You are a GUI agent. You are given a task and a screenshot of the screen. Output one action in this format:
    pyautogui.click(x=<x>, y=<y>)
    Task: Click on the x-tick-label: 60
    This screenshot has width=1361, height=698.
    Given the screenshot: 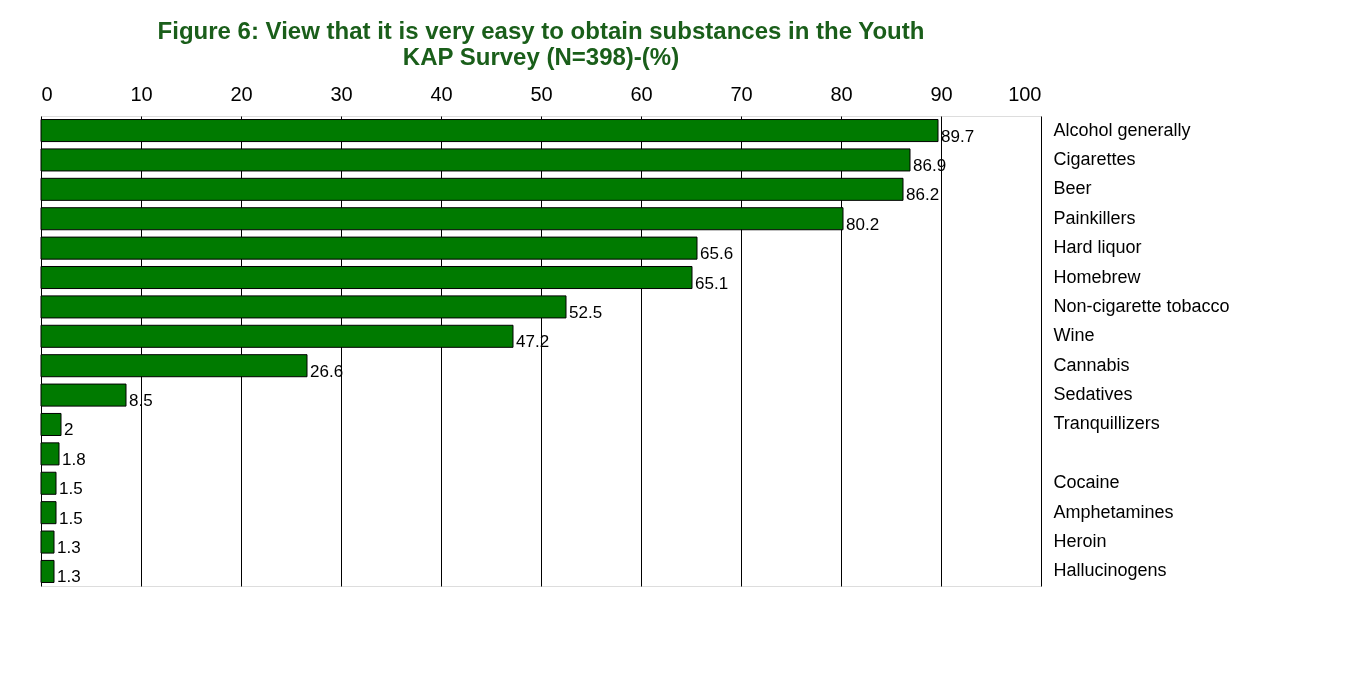 What is the action you would take?
    pyautogui.click(x=641, y=93)
    